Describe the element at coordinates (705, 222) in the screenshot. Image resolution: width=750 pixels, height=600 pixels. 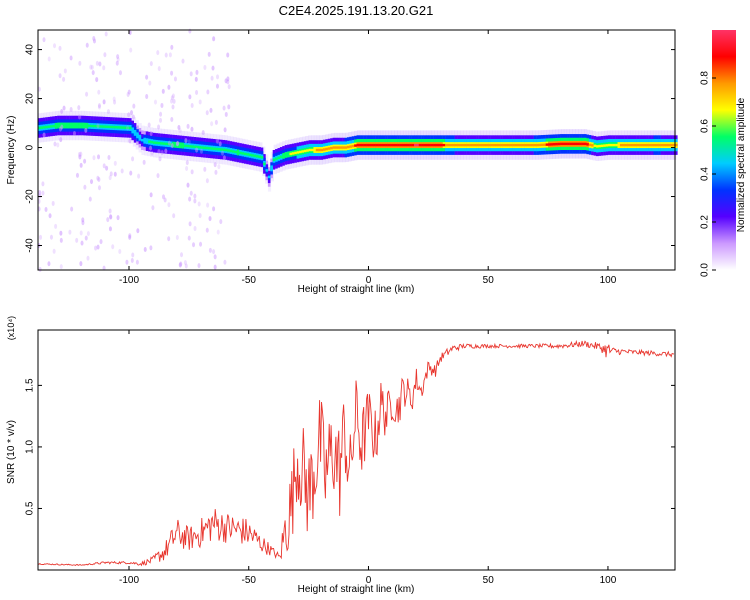
I see `colorbar-tick-label: 0.2` at that location.